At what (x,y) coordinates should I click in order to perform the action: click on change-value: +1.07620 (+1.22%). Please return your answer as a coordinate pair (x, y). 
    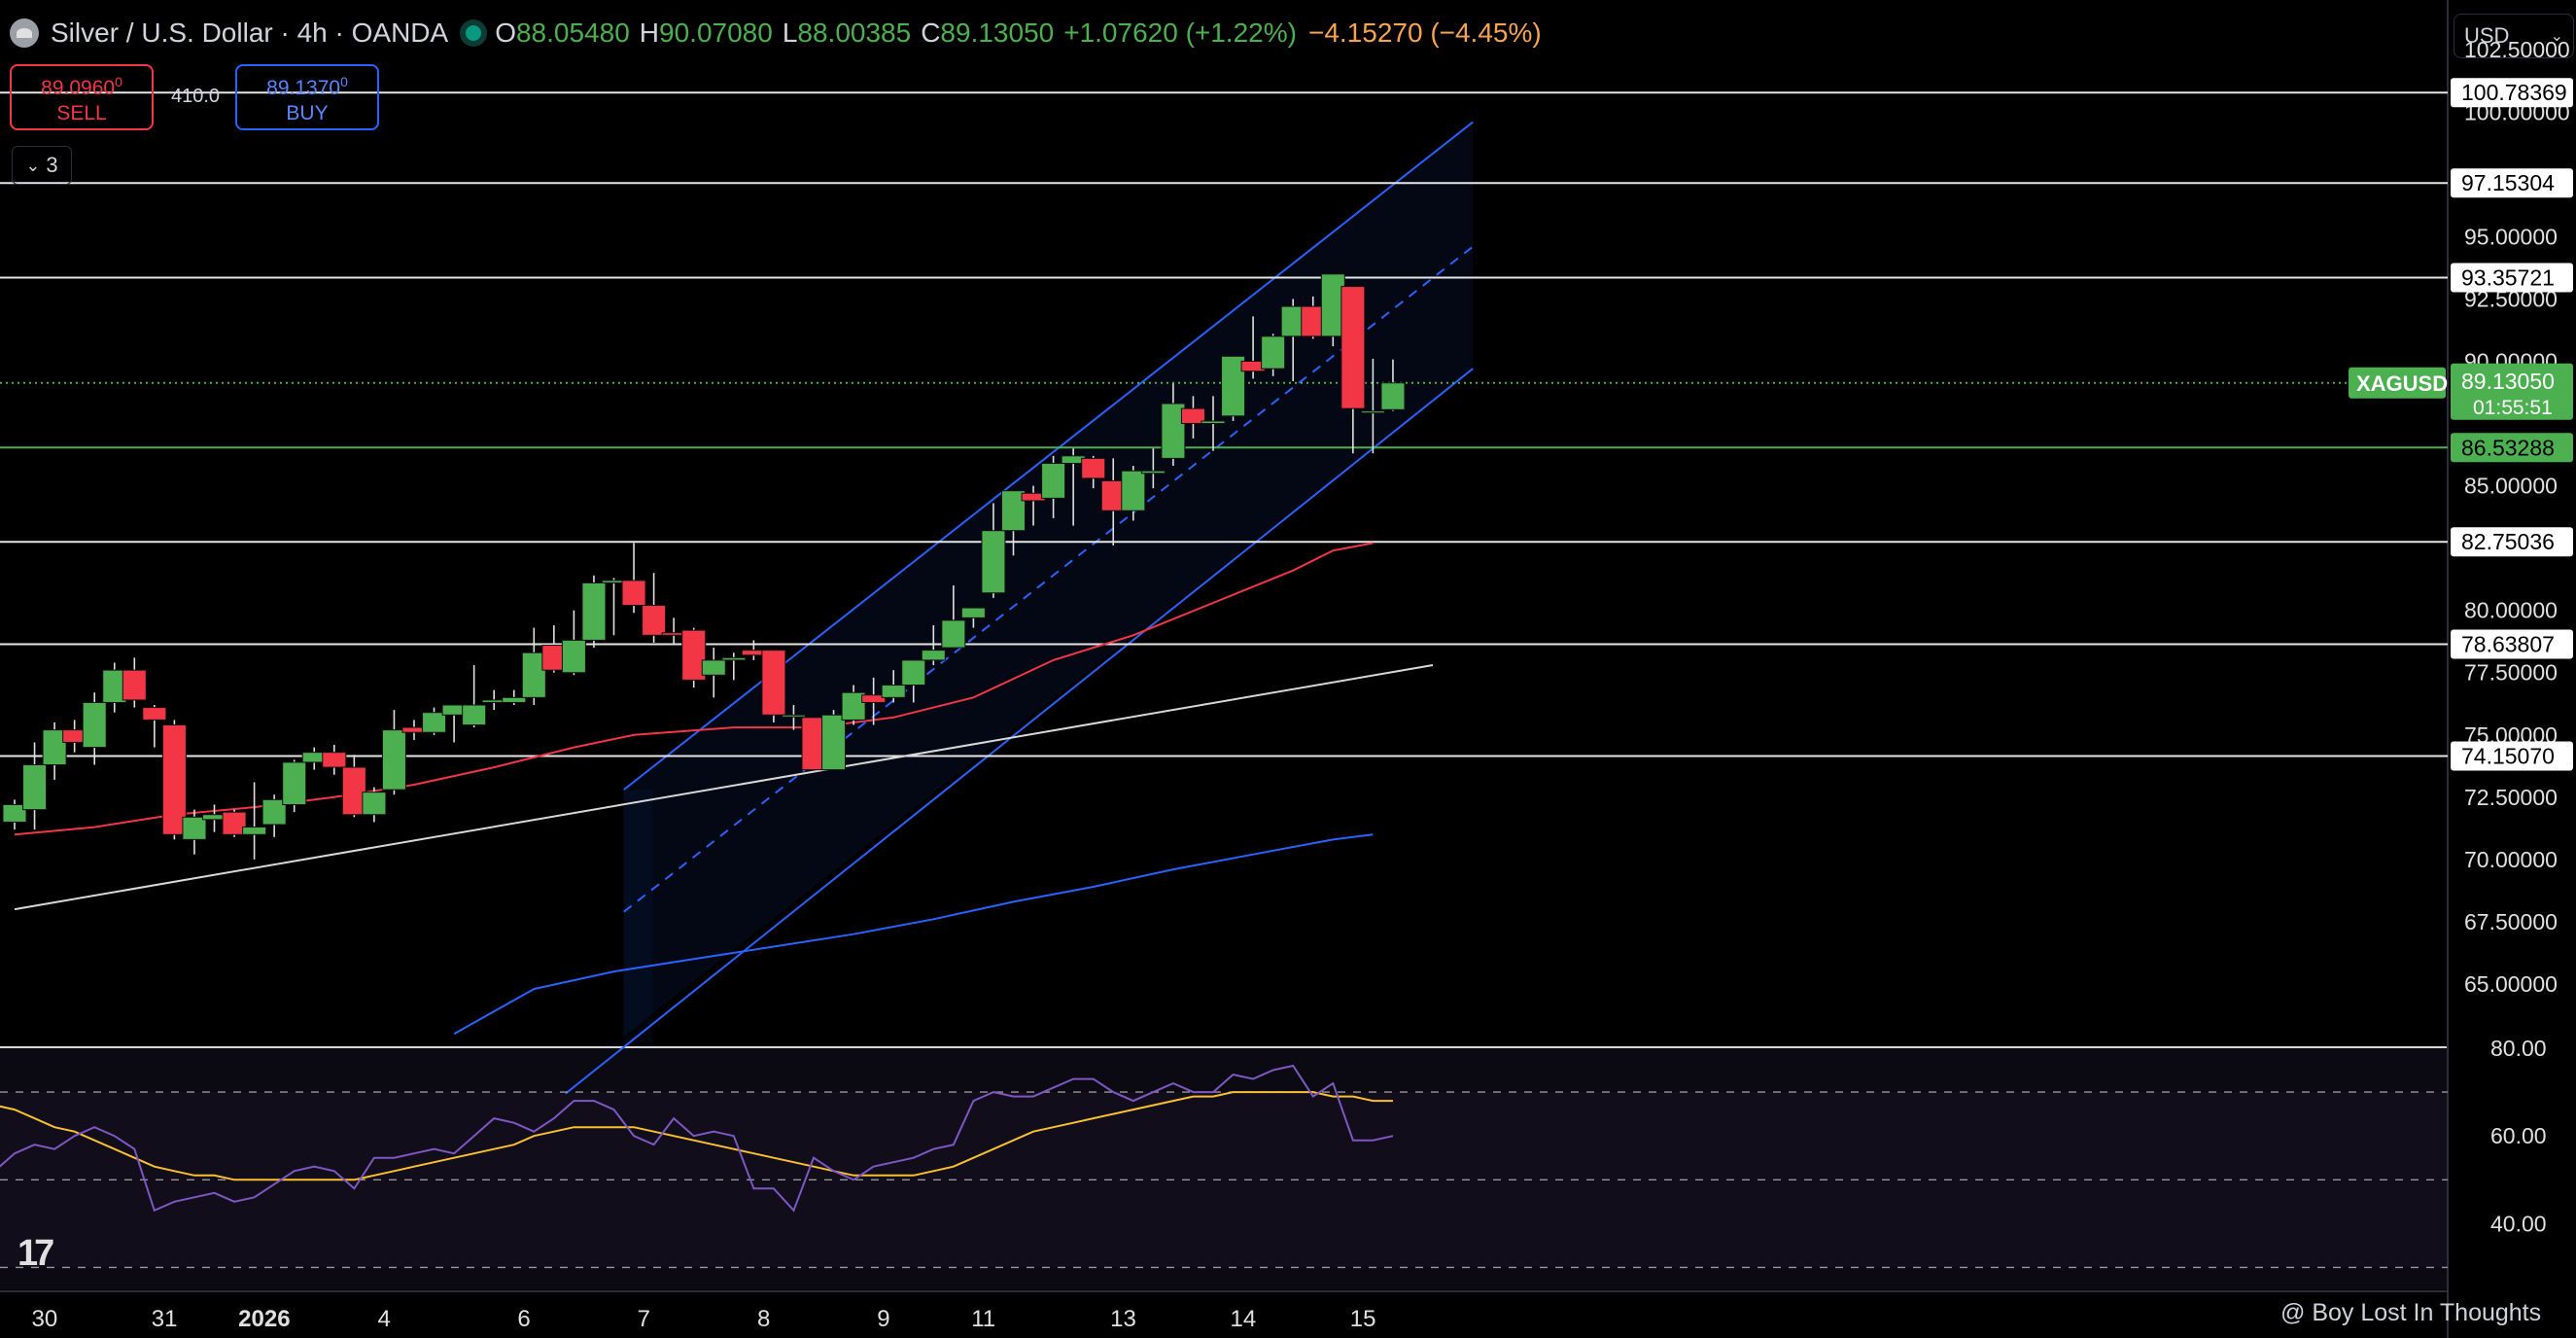
    Looking at the image, I should click on (1180, 33).